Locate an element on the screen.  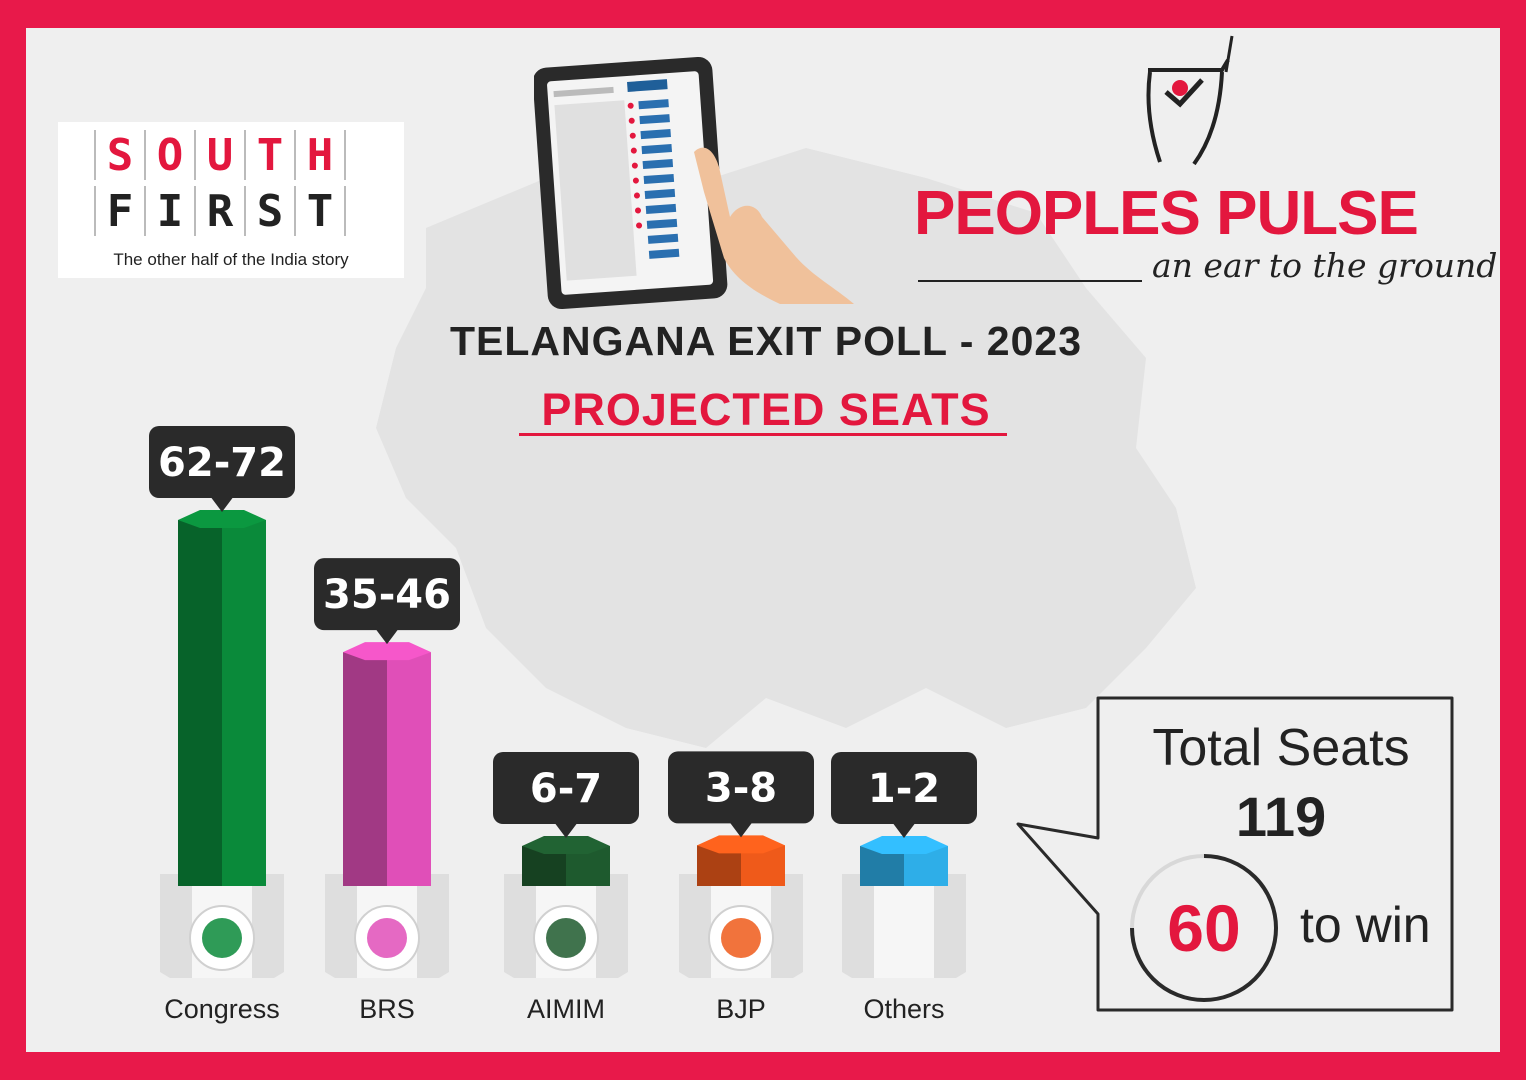
category-label: BJP is located at coordinates (741, 1009).